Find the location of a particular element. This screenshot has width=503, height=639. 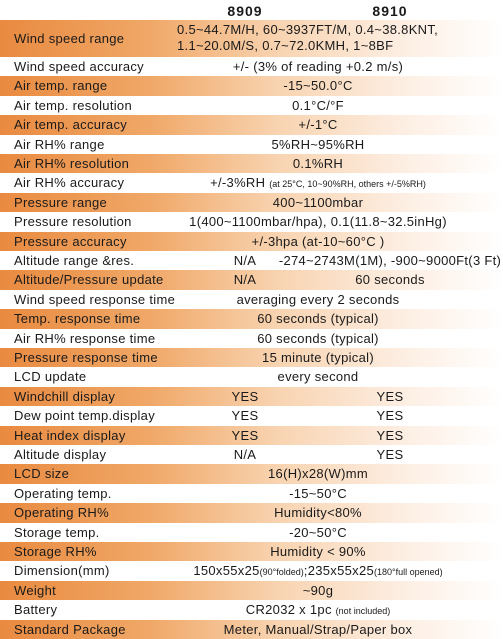

model-header: 8910 is located at coordinates (390, 11).